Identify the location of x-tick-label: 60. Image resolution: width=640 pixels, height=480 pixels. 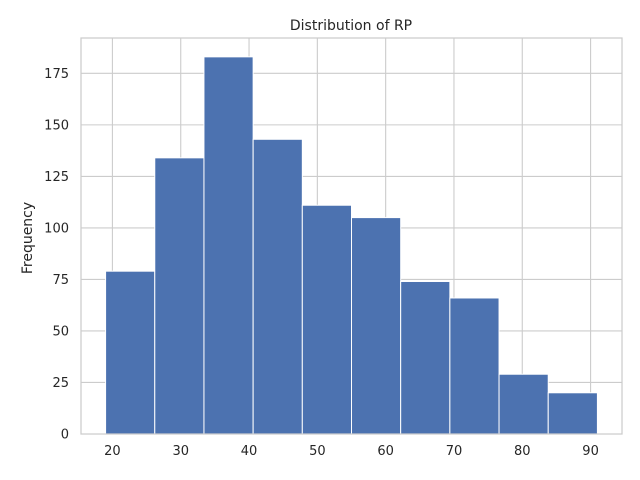
(385, 451).